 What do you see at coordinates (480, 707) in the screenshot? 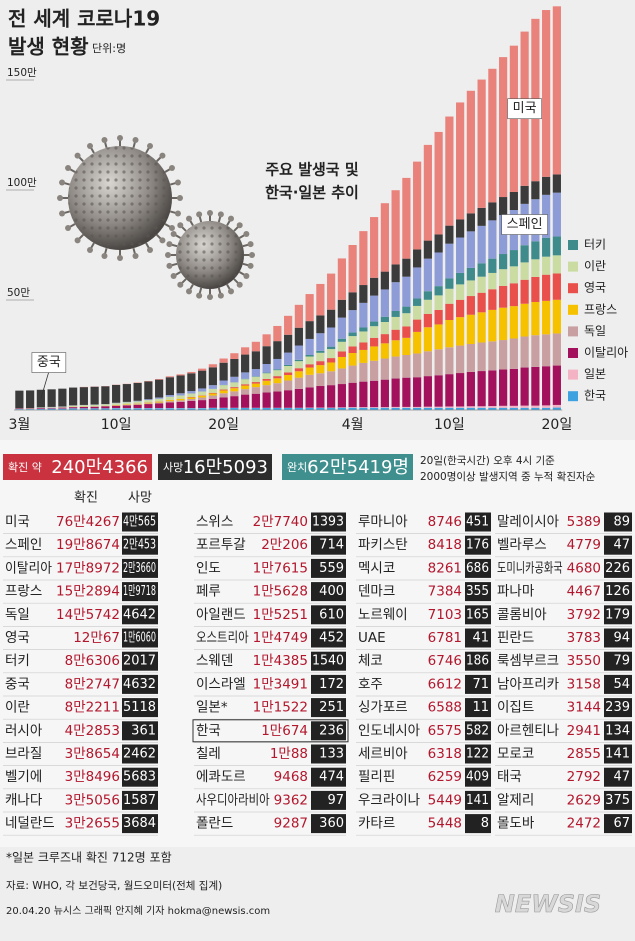
I see `deaths: 11` at bounding box center [480, 707].